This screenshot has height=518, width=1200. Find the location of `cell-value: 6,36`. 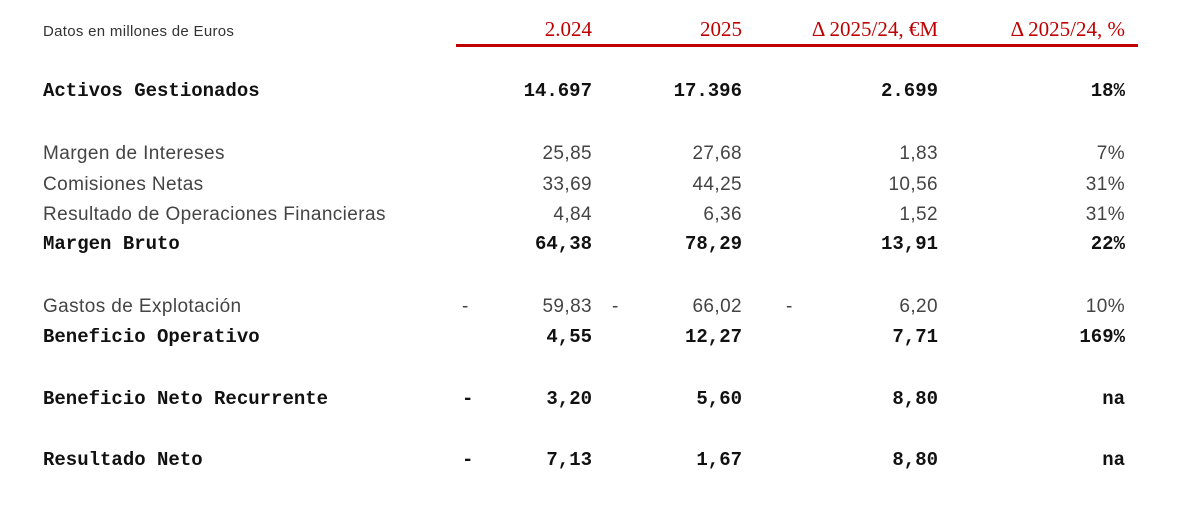

cell-value: 6,36 is located at coordinates (722, 214).